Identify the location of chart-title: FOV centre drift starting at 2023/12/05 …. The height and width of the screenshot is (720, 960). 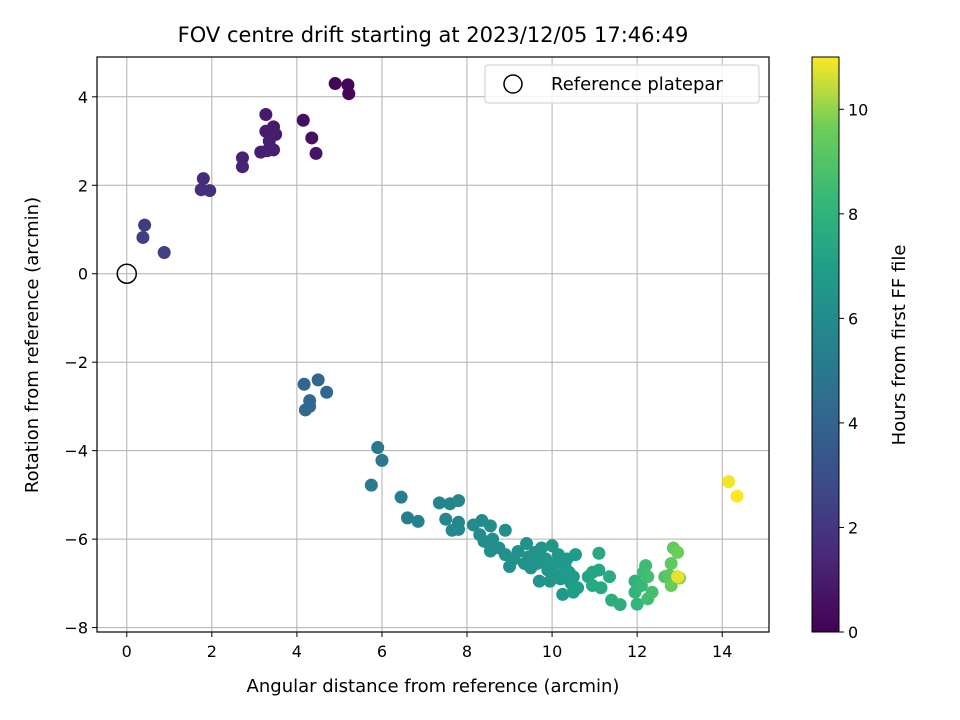
(433, 35).